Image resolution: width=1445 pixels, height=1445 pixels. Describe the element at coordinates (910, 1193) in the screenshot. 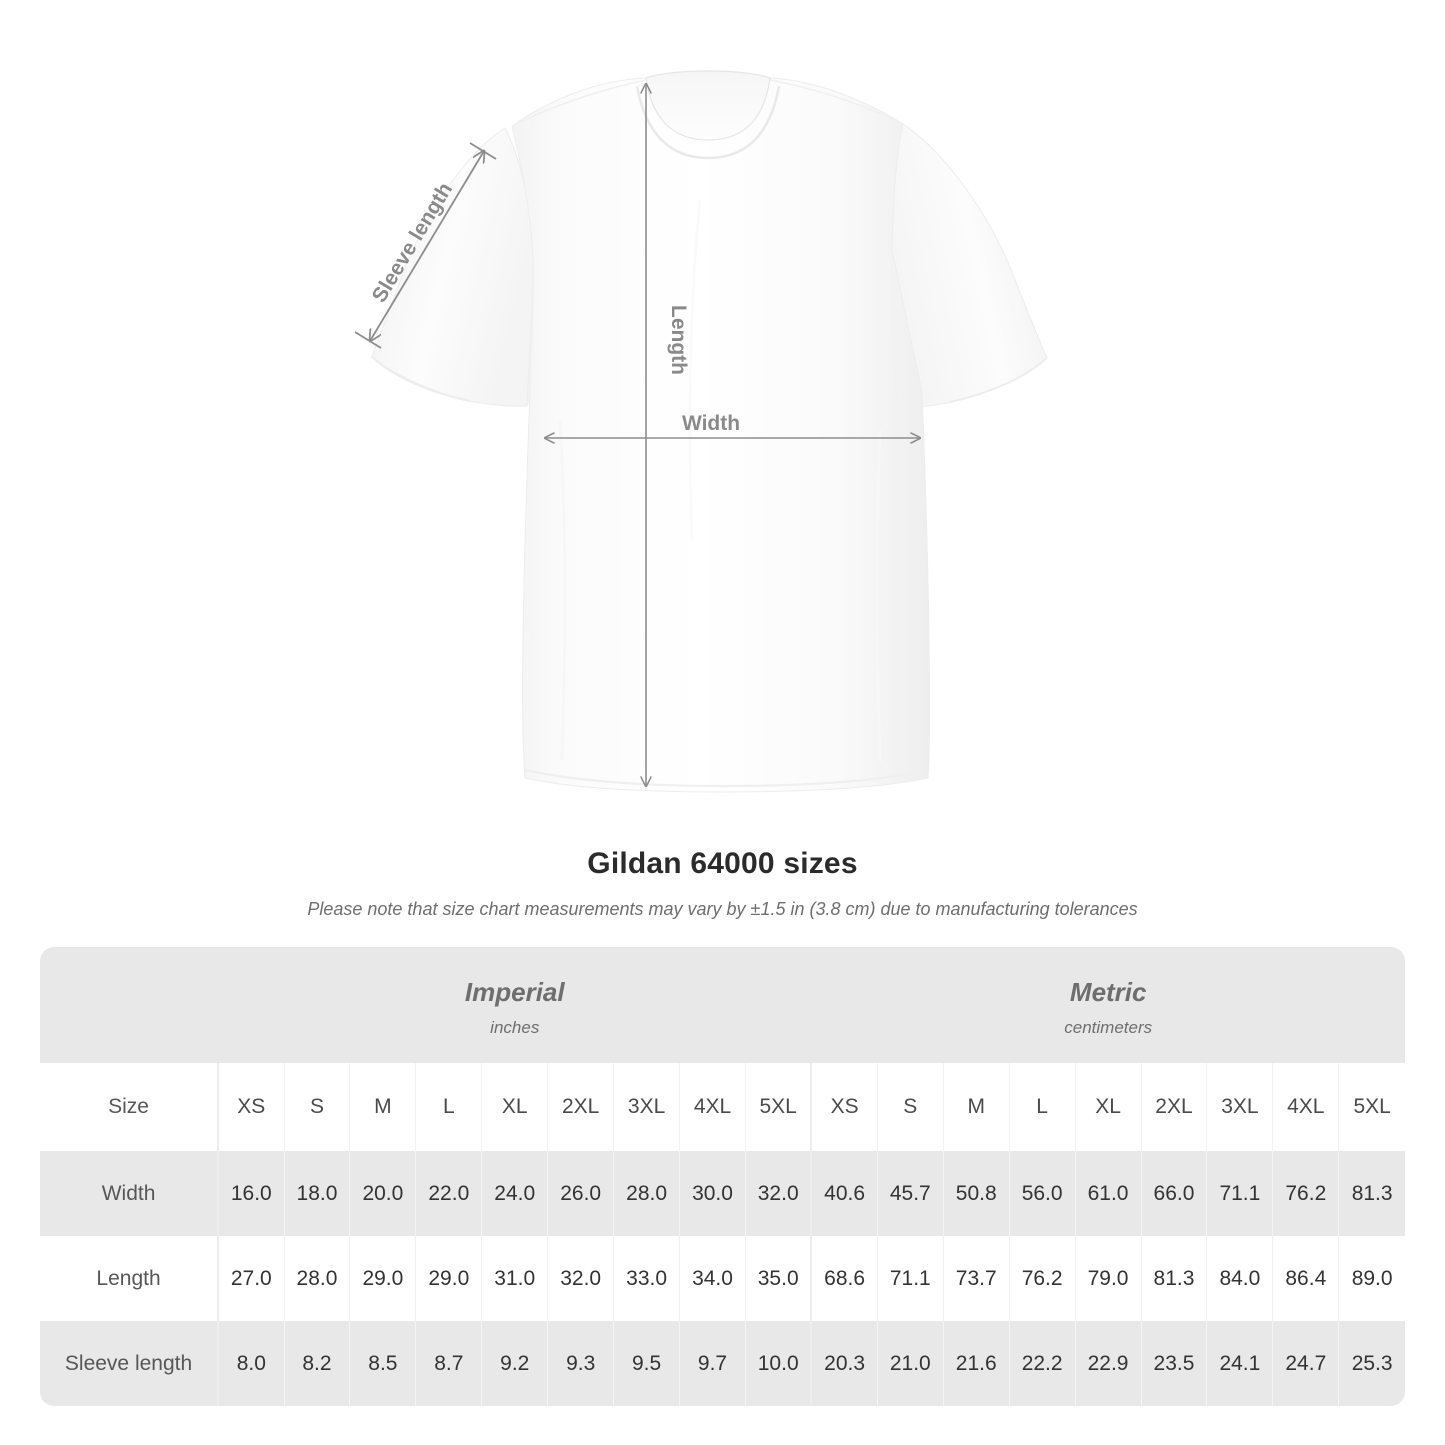

I see `table-cell: 45.7` at that location.